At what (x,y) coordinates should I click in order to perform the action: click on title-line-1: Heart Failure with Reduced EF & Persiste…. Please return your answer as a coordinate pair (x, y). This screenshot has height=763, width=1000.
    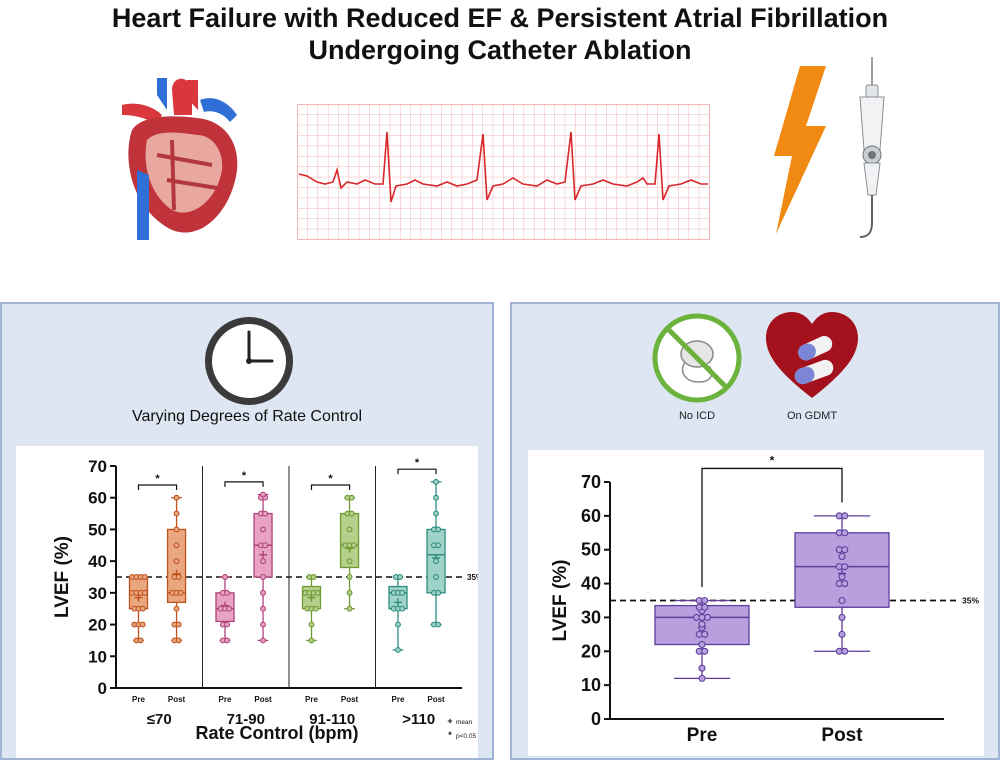
    Looking at the image, I should click on (500, 18).